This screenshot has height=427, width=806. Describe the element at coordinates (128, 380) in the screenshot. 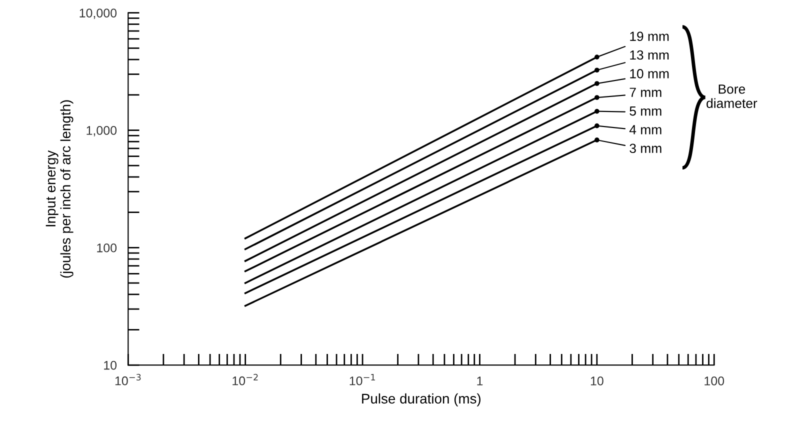

I see `x-tick-label: 10$^{−3}$` at that location.